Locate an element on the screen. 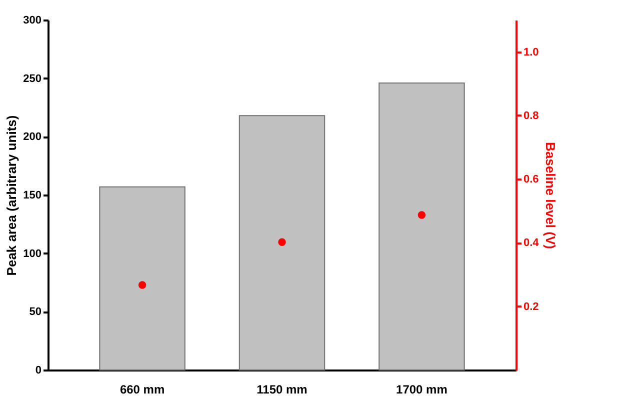  y-tick-label: 100 is located at coordinates (32, 254).